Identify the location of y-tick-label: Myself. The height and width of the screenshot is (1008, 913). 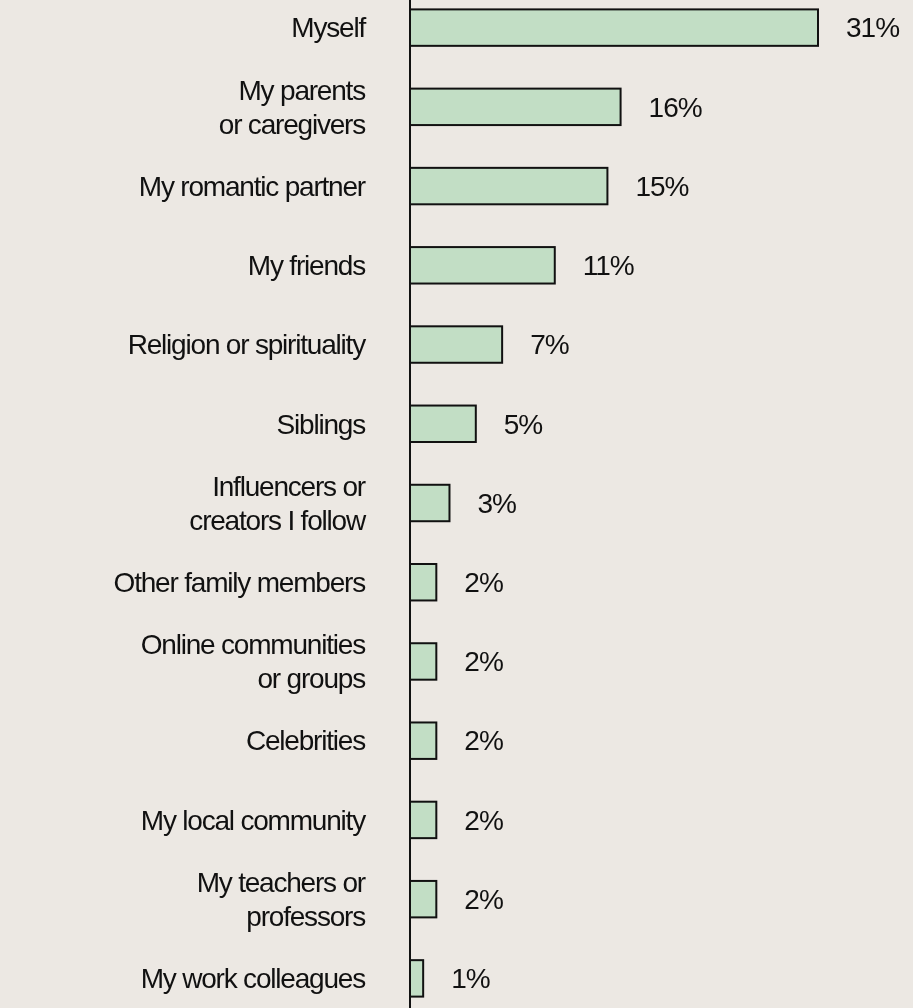
(329, 28).